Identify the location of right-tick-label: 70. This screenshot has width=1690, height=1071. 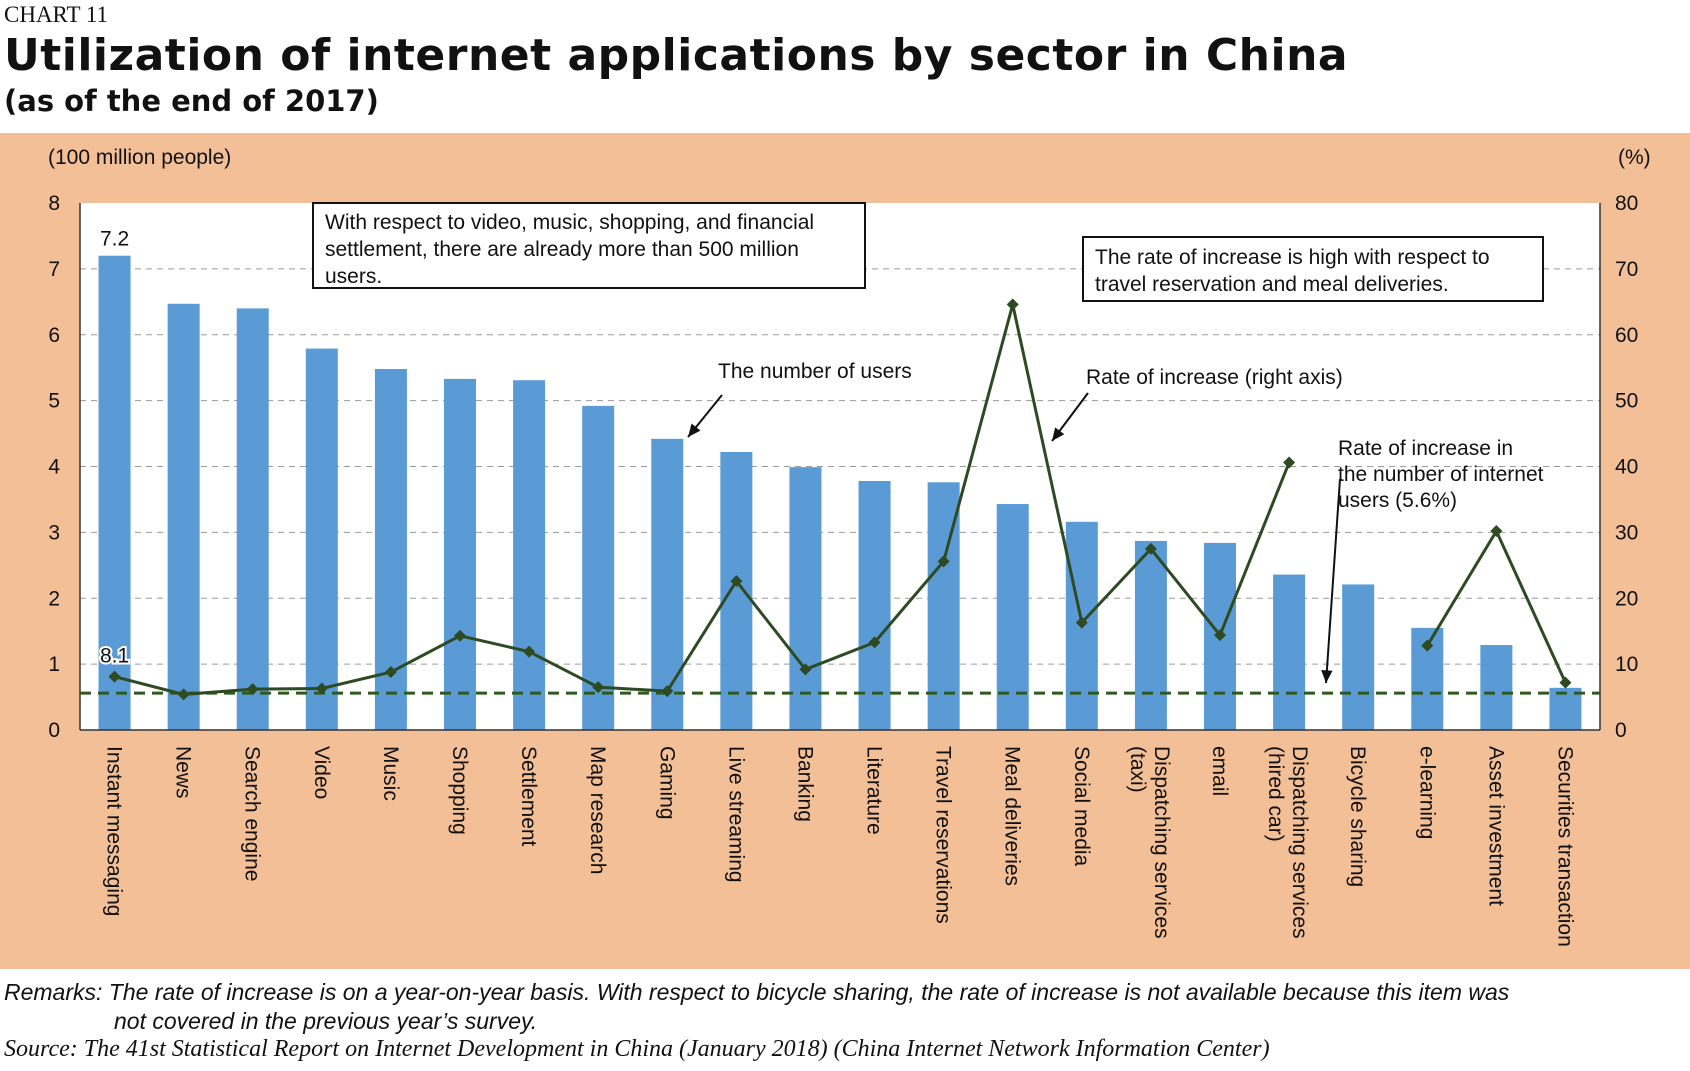
(1626, 269).